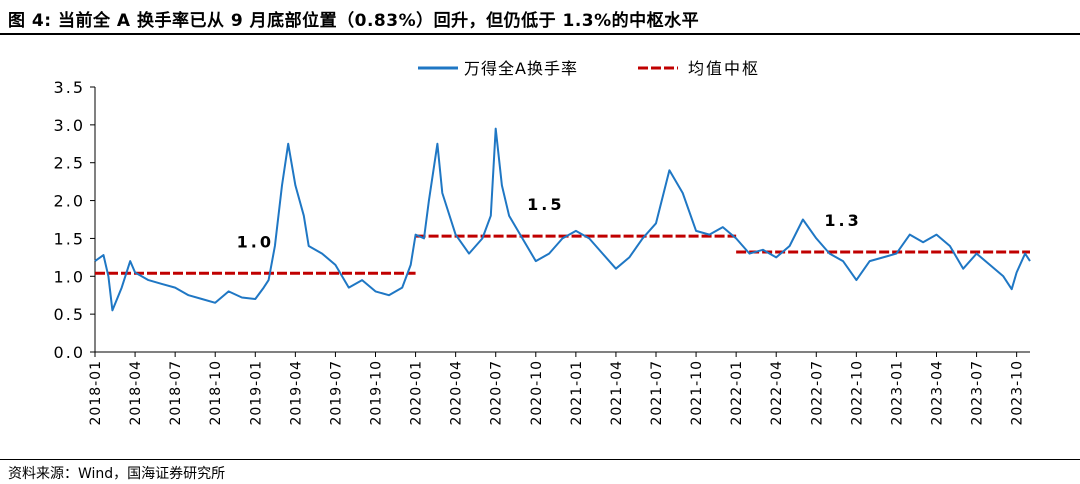  Describe the element at coordinates (256, 393) in the screenshot. I see `x-tick-label: 2019-01` at that location.